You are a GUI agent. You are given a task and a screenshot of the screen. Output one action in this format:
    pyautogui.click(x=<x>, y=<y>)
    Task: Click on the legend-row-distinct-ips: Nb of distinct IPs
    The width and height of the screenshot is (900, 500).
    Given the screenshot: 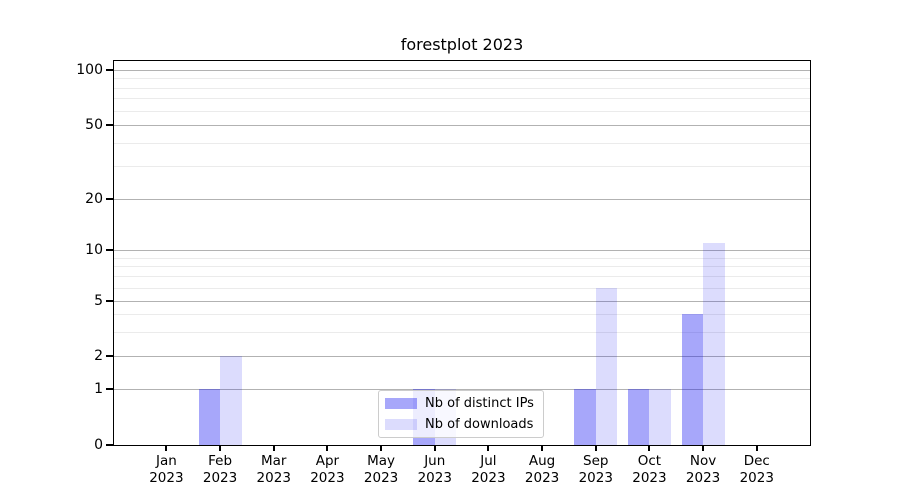 What is the action you would take?
    pyautogui.click(x=464, y=403)
    